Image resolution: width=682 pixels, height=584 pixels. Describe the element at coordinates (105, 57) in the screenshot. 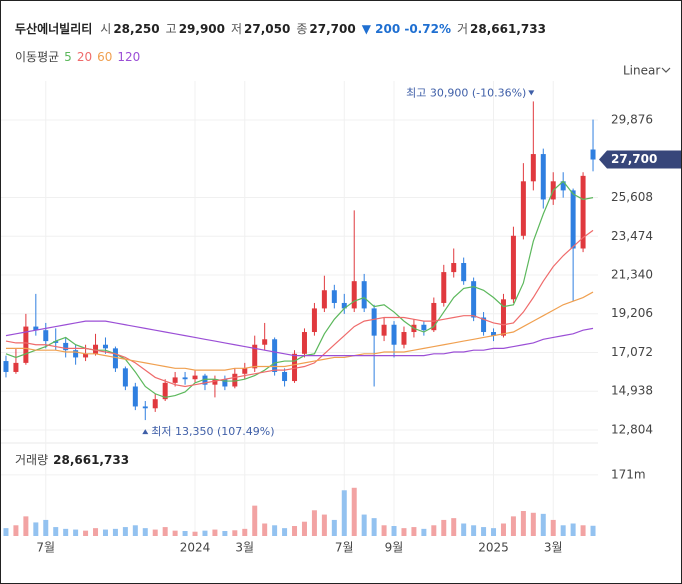

I see `legend-entry: 60` at that location.